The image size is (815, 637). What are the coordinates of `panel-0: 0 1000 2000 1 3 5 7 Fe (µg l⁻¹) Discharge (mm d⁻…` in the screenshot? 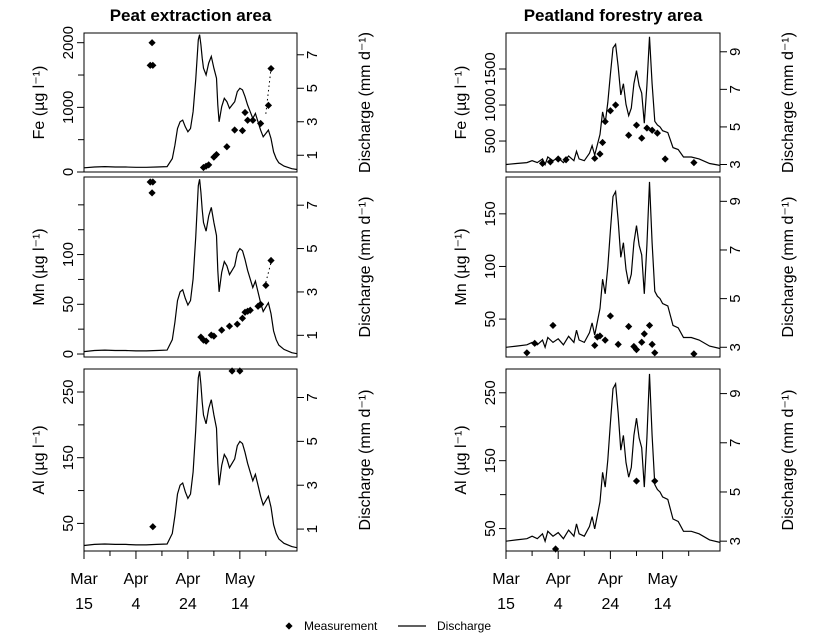 It's located at (202, 91).